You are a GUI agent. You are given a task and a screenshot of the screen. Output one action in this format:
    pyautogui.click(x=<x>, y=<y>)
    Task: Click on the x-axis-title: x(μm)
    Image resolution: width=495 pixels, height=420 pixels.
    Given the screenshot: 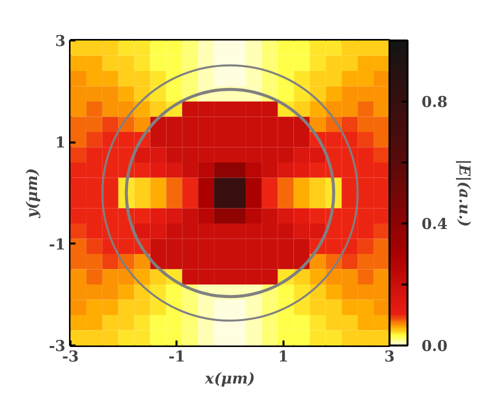 What is the action you would take?
    pyautogui.click(x=230, y=379)
    